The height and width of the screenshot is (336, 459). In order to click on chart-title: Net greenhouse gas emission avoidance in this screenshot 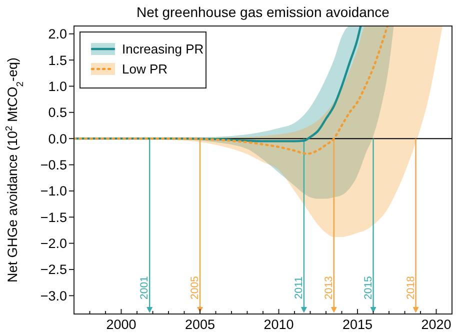, I will do `click(263, 12)`.